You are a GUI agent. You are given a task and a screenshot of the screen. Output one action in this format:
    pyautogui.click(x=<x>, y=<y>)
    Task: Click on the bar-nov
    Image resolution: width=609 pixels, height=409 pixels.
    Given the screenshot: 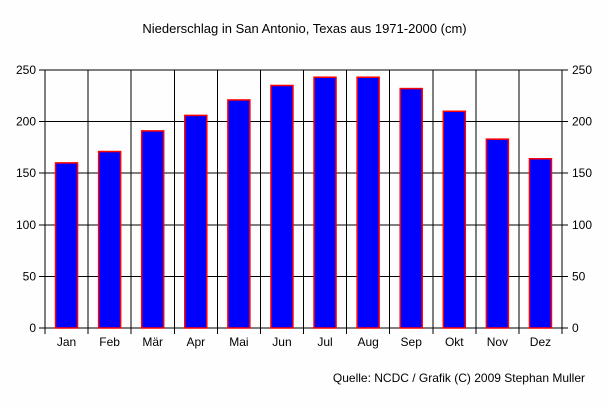 What is the action you would take?
    pyautogui.click(x=497, y=233)
    